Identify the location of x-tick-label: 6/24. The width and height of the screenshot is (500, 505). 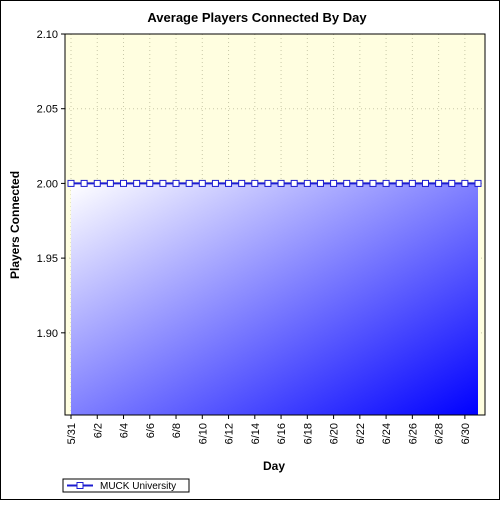
(387, 433).